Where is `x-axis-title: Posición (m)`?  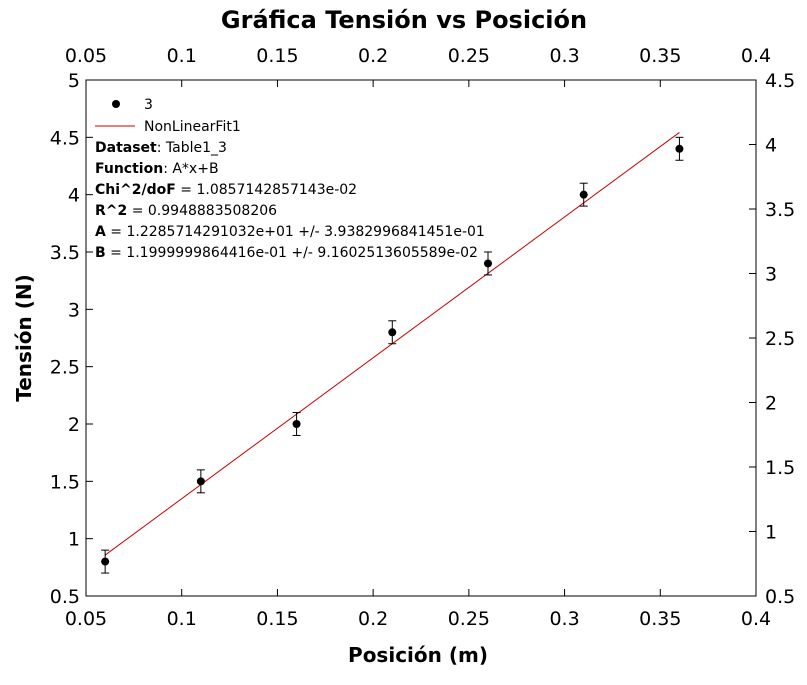
x-axis-title: Posición (m) is located at coordinates (418, 655).